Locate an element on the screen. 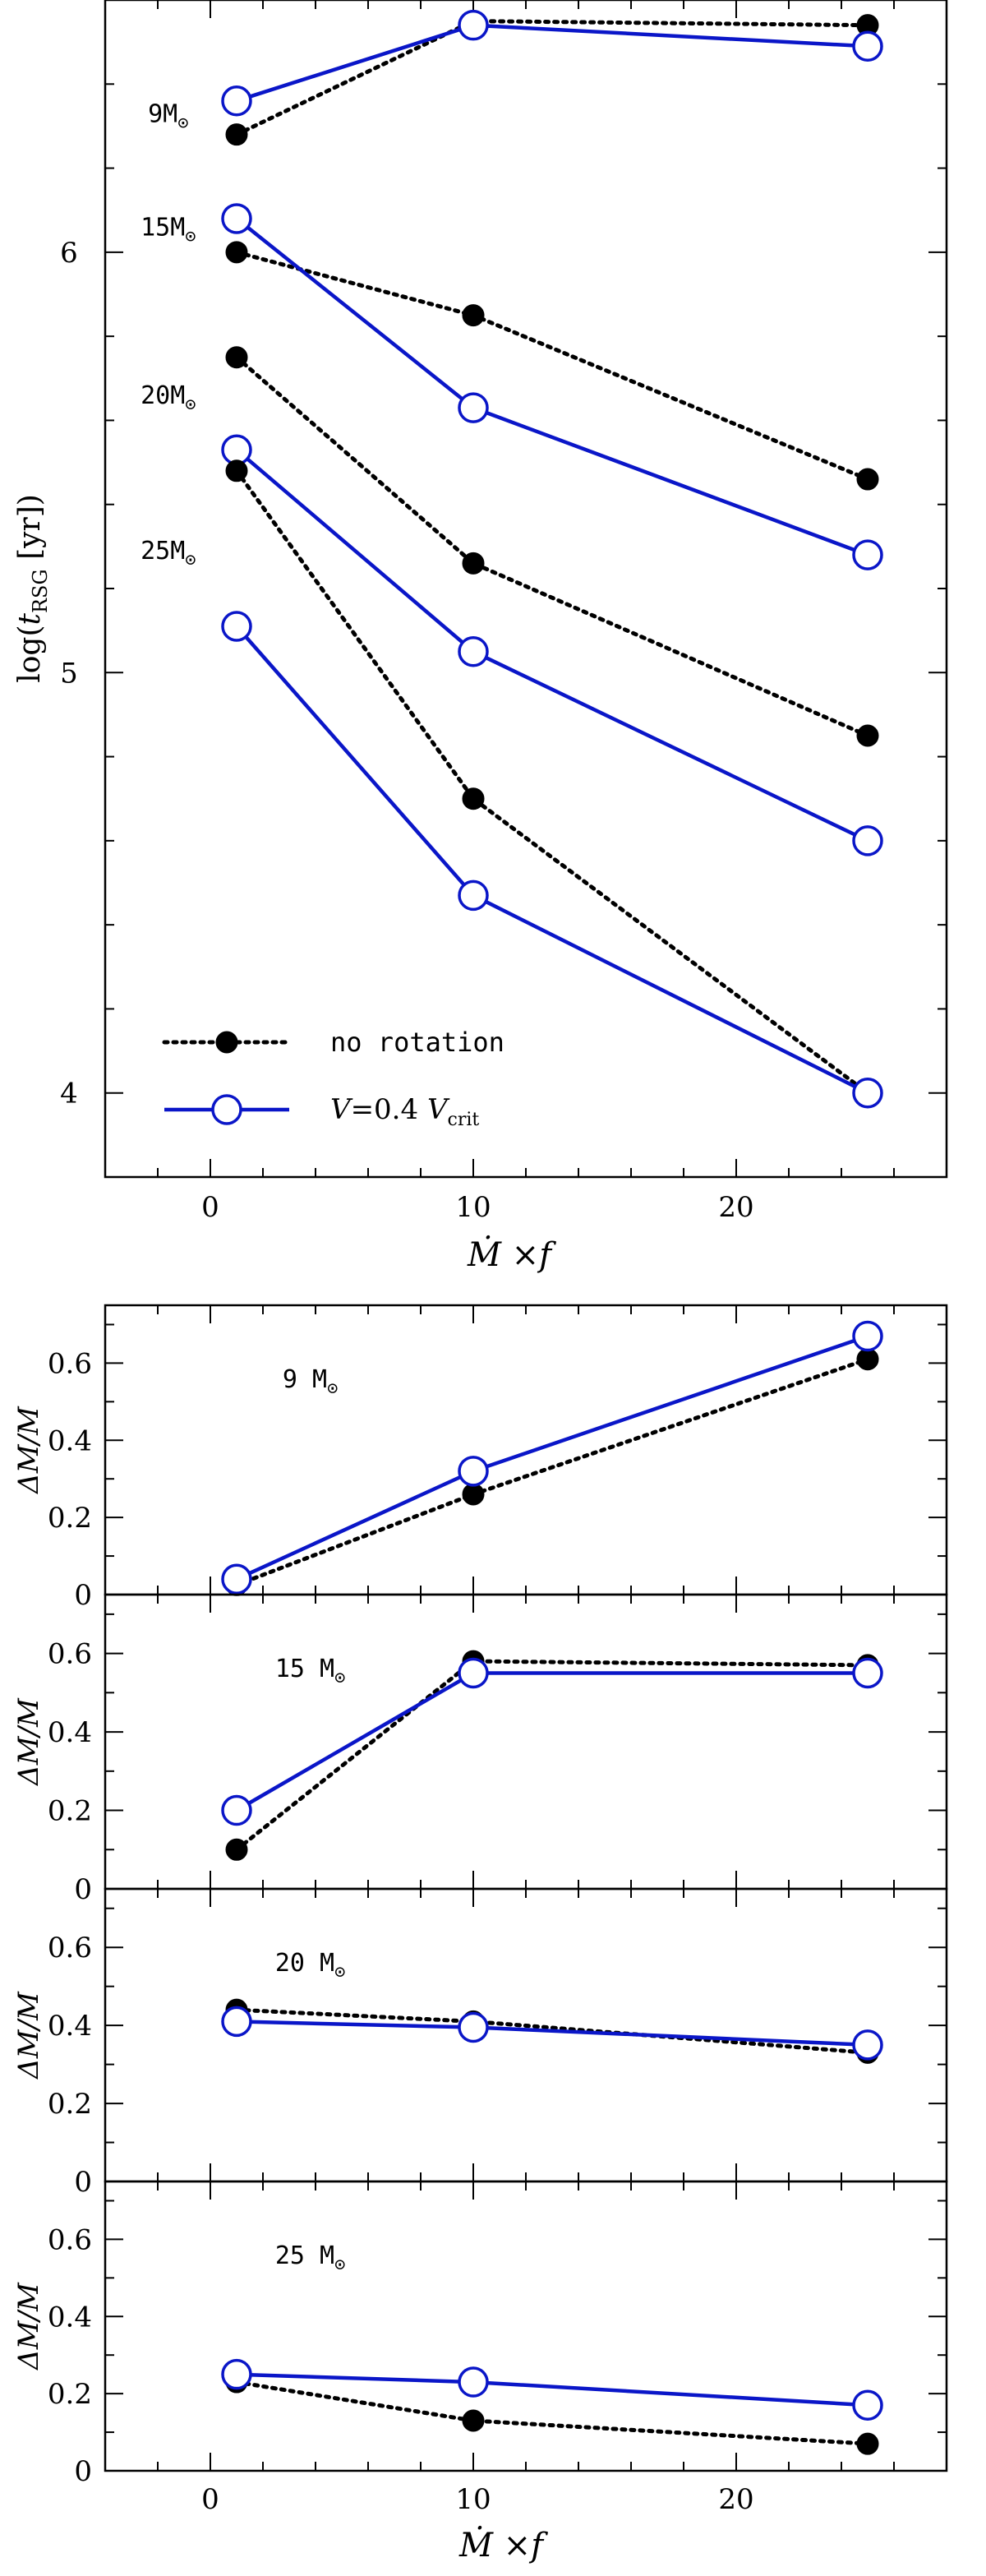  legend-label-rotation: V=0.4 Vcrit is located at coordinates (405, 1111).